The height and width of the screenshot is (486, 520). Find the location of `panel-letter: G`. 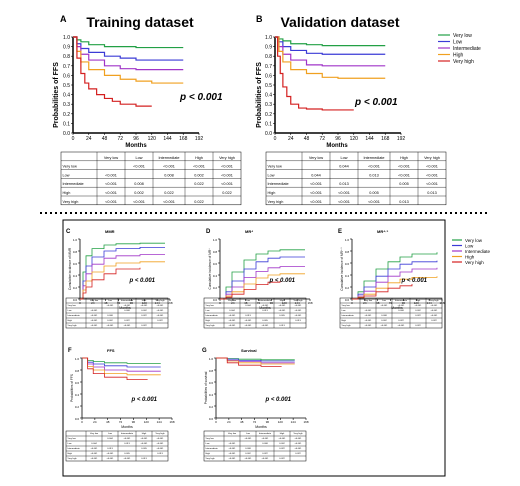

panel-letter: G is located at coordinates (204, 351).